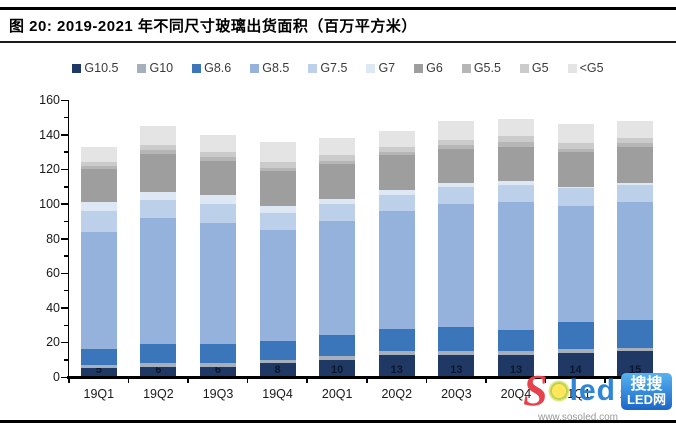 The height and width of the screenshot is (436, 676). What do you see at coordinates (592, 390) in the screenshot?
I see `watermark-word-led: led` at bounding box center [592, 390].